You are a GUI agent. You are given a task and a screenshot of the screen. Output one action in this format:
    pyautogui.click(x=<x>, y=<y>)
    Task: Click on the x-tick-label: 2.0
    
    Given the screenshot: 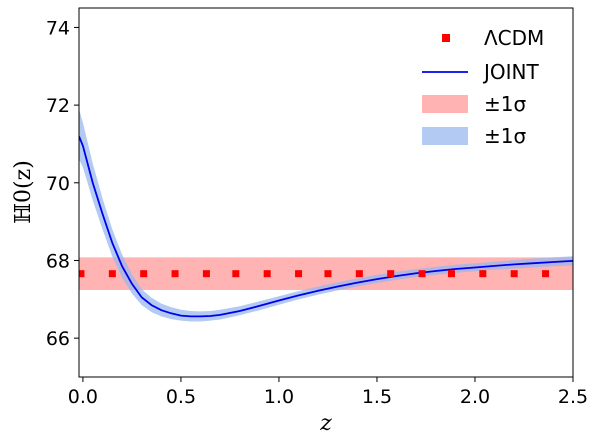 What is the action you would take?
    pyautogui.click(x=475, y=397)
    